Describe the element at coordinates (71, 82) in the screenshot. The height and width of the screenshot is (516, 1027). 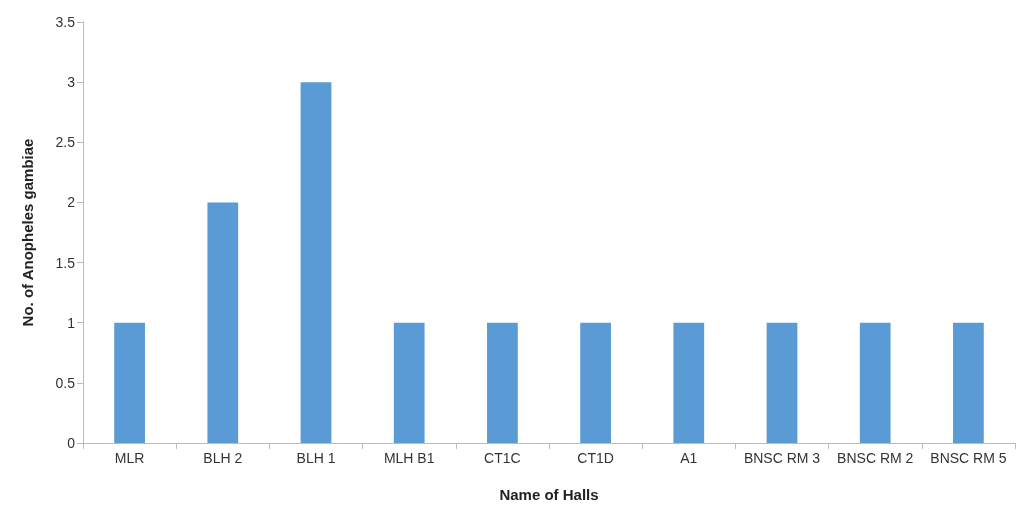
I see `y-tick-label: 3` at that location.